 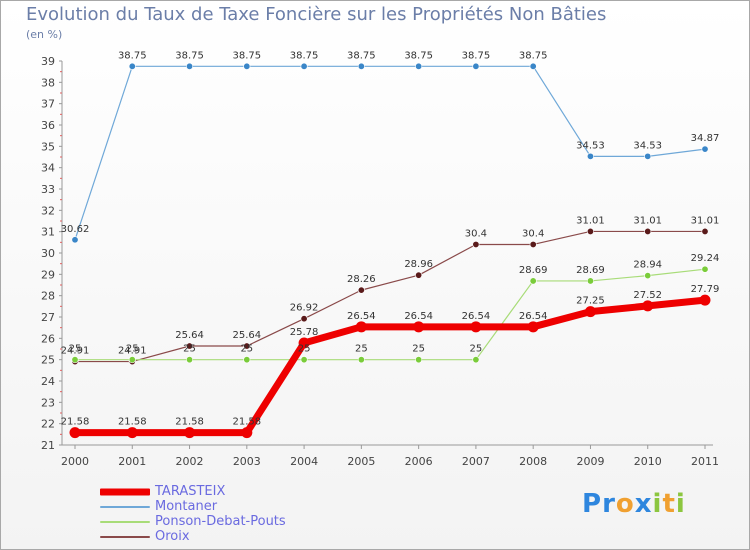 What do you see at coordinates (190, 461) in the screenshot?
I see `x-tick-label: 2002` at bounding box center [190, 461].